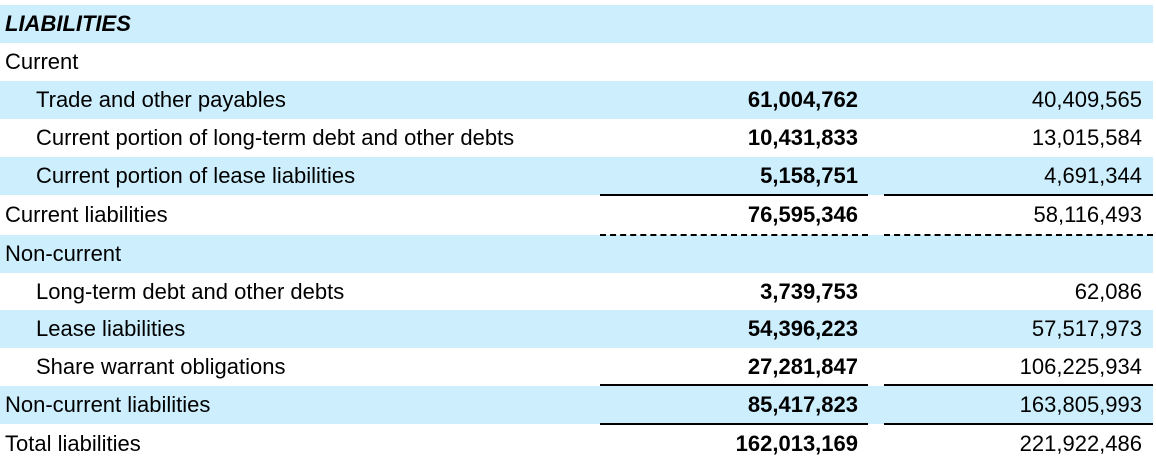 The image size is (1156, 463). Describe the element at coordinates (63, 253) in the screenshot. I see `row-label: Non-current` at that location.